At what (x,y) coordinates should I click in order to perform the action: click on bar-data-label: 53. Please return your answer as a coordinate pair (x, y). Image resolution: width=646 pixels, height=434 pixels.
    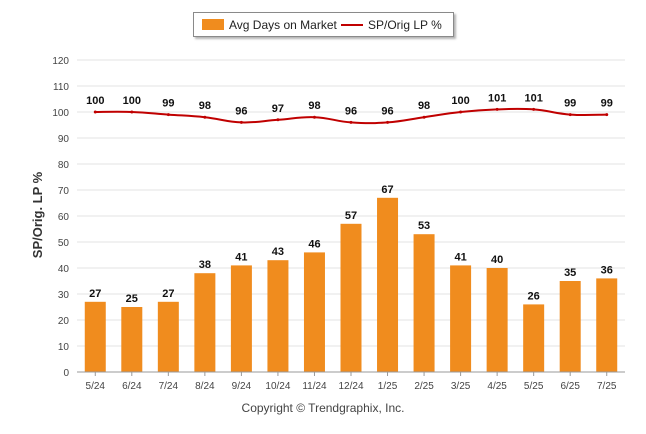
    Looking at the image, I should click on (424, 226).